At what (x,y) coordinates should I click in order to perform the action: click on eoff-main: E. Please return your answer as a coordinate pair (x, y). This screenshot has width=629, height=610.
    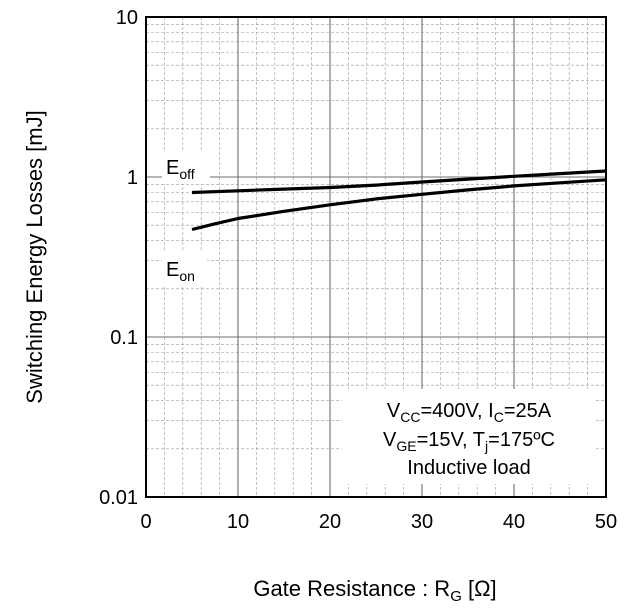
    Looking at the image, I should click on (172, 168).